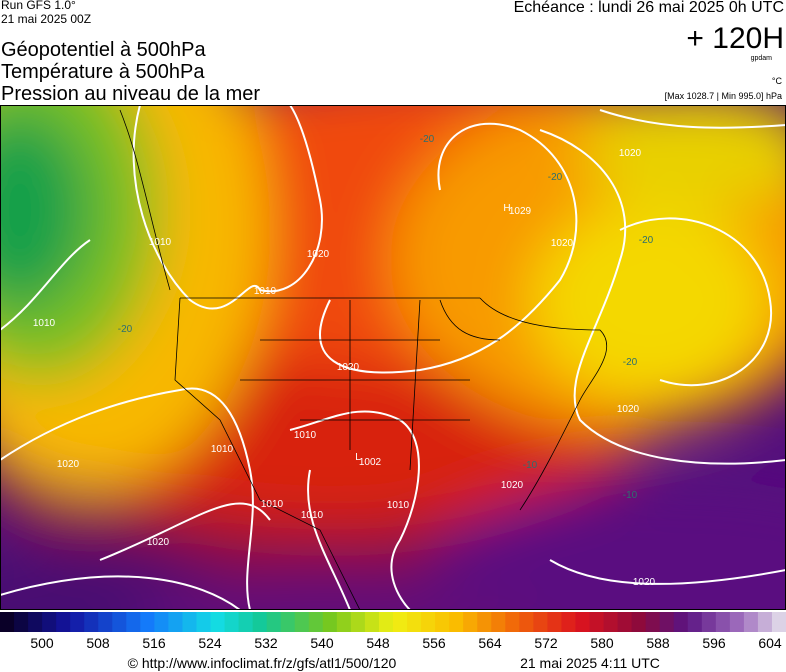 The image size is (786, 672). I want to click on forecast-time: Echéance : lundi 26 mai 2025 0h UTC, so click(649, 8).